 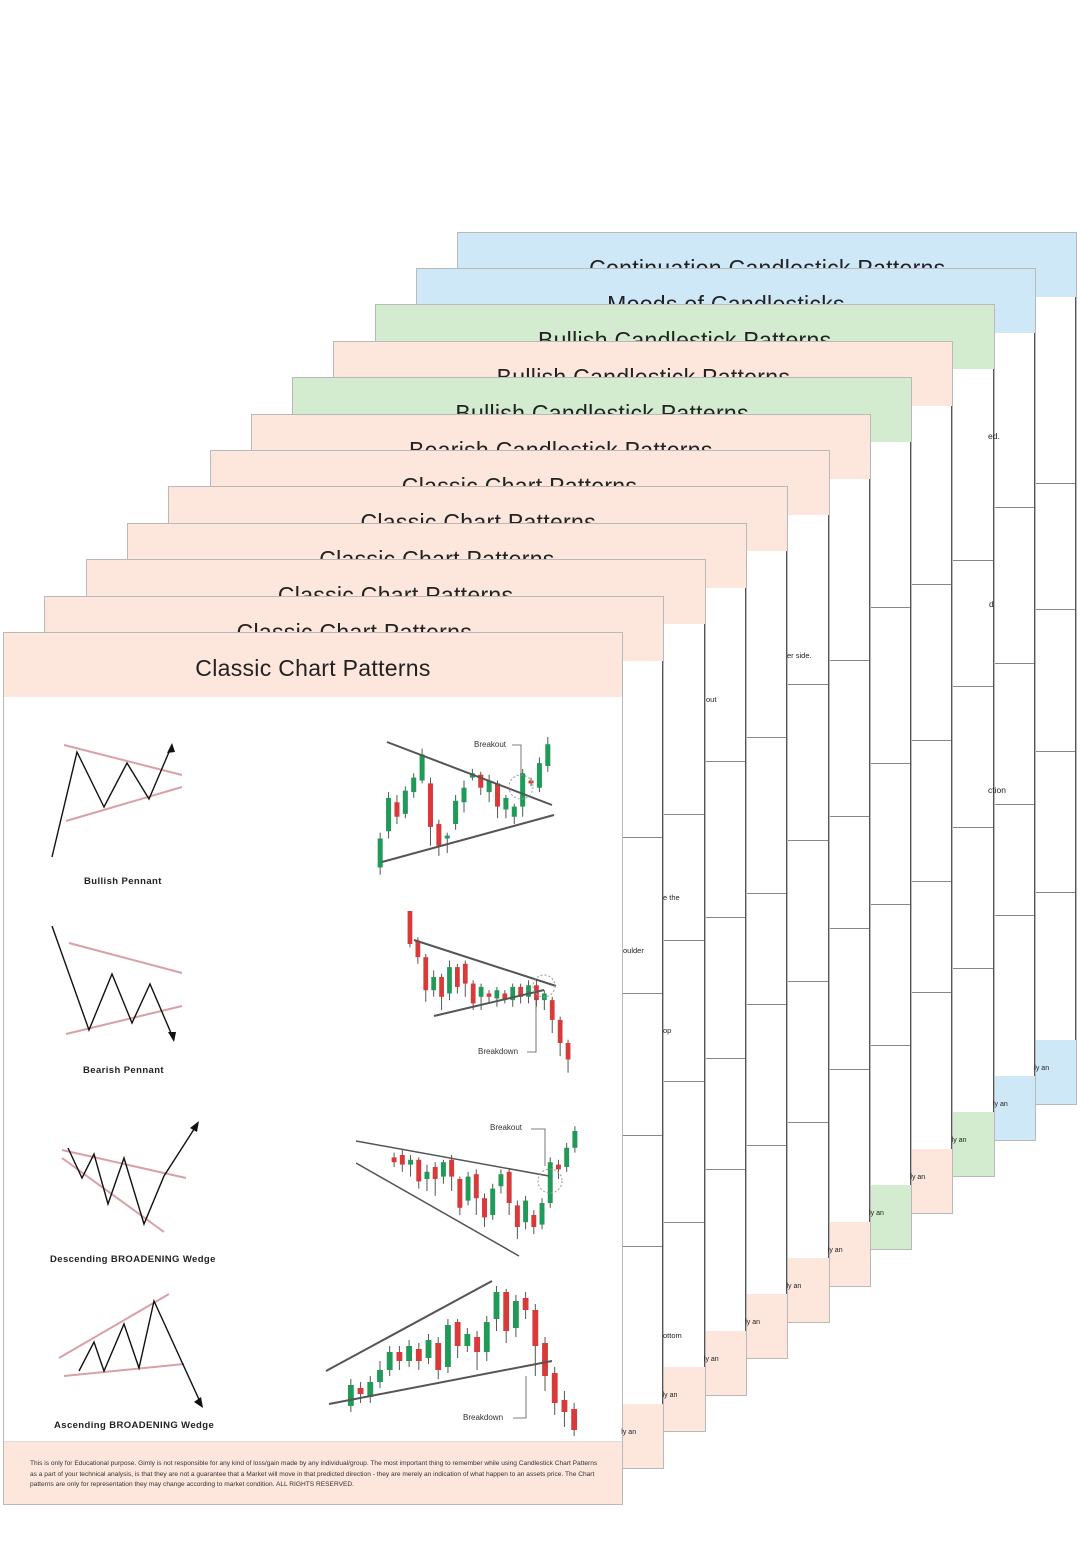 I want to click on card-title: Classic Chart Patterns, so click(x=313, y=665).